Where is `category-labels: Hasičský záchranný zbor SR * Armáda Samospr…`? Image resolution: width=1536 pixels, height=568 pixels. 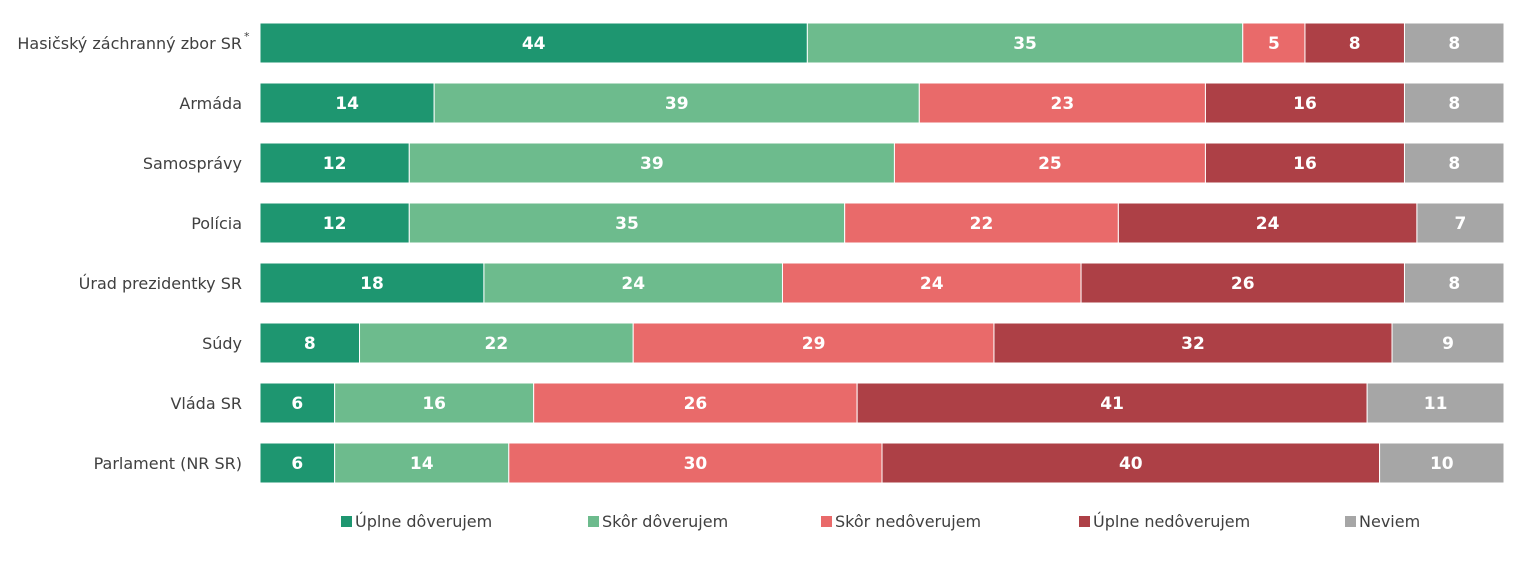 category-labels: Hasičský záchranný zbor SR * Armáda Samospr… is located at coordinates (133, 251).